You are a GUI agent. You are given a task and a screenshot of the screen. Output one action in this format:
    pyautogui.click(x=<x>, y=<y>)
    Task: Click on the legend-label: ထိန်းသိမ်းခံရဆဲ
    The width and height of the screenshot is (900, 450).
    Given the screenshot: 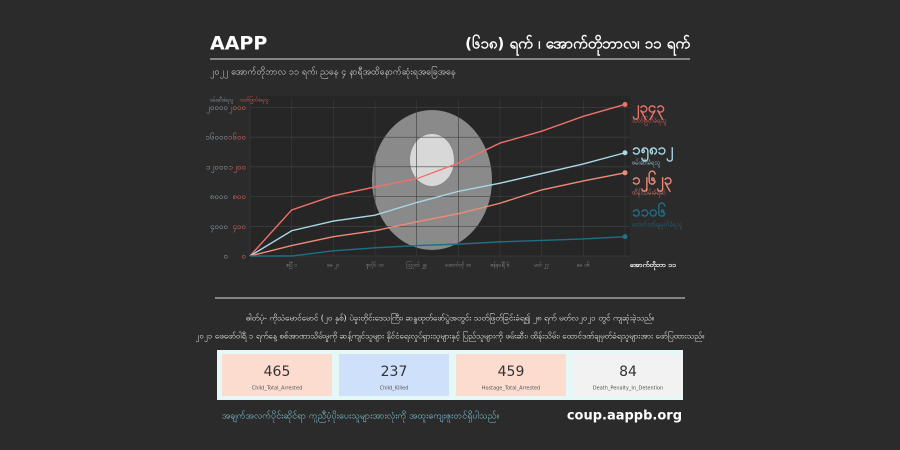 What is the action you would take?
    pyautogui.click(x=649, y=193)
    